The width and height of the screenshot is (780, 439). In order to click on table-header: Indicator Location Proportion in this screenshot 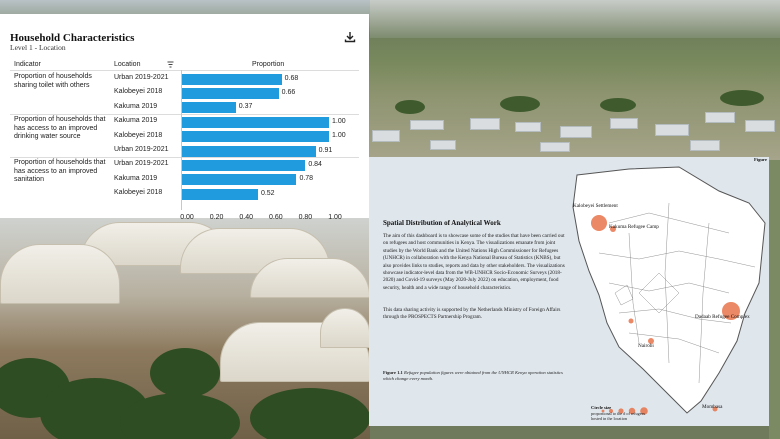, I will do `click(184, 65)`.